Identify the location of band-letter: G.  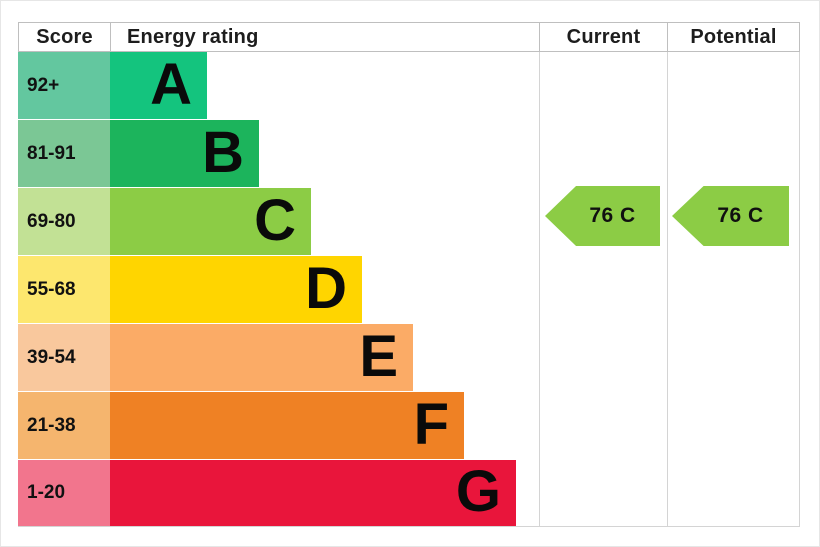
(478, 491).